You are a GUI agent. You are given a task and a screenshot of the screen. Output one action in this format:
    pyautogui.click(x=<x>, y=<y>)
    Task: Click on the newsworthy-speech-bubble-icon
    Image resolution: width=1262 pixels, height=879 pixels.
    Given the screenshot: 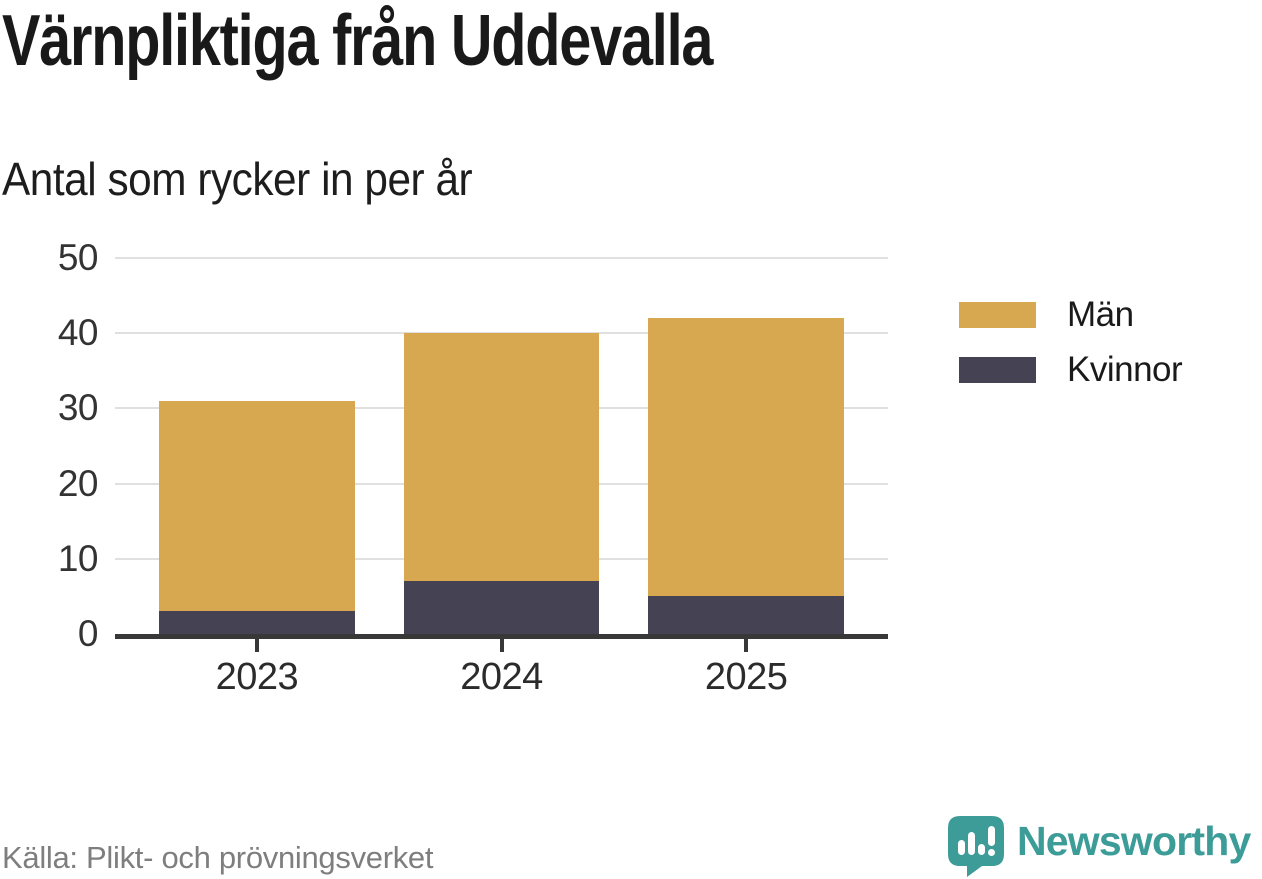 What is the action you would take?
    pyautogui.click(x=976, y=846)
    